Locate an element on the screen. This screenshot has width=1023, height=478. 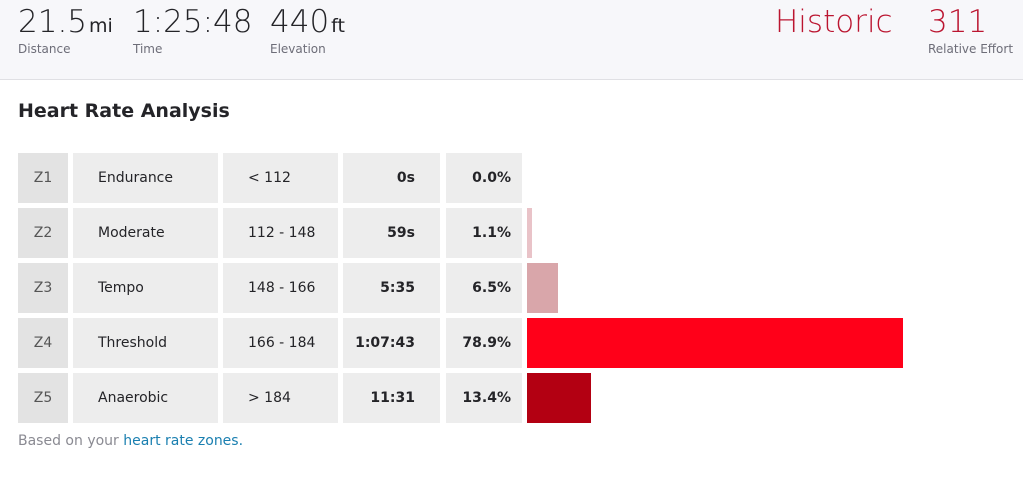
effort: 311 Relative Effort is located at coordinates (970, 30).